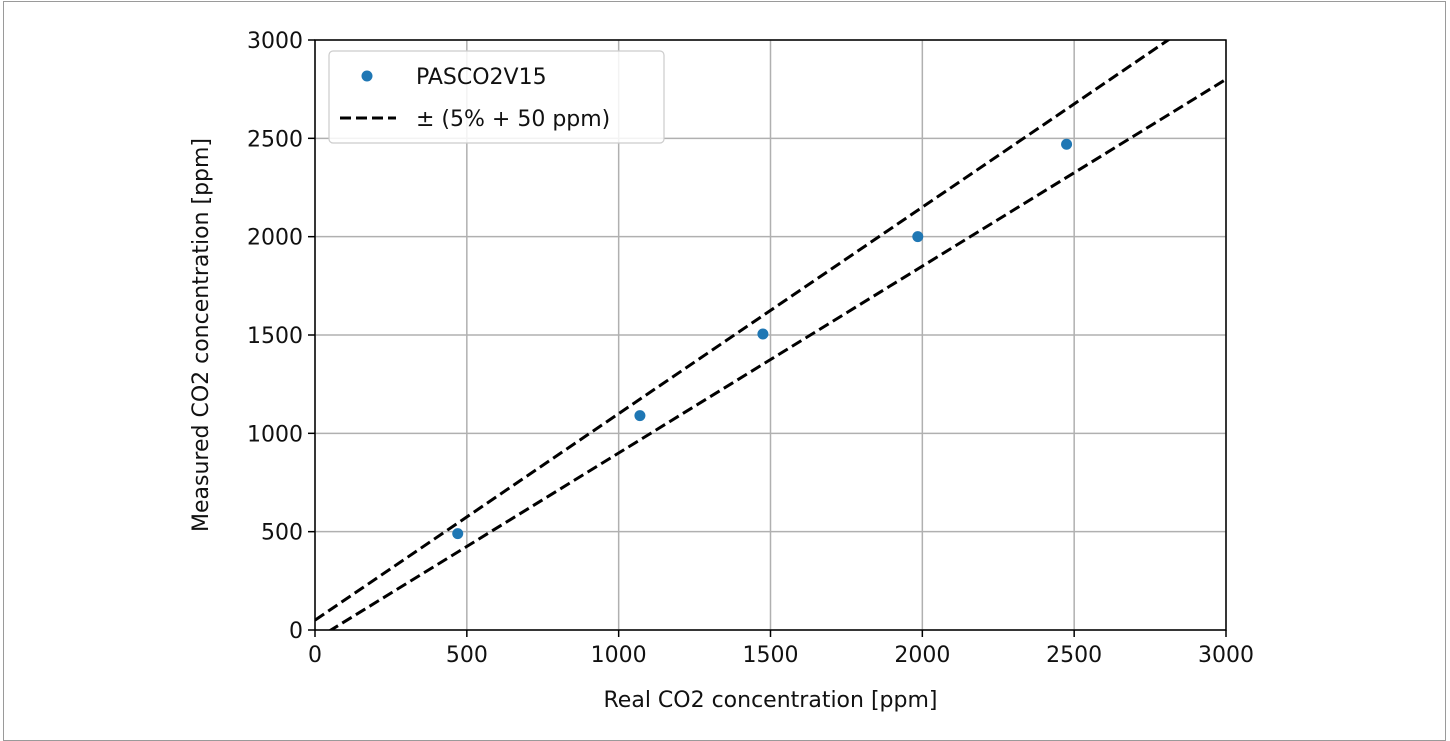  I want to click on legend-box, so click(496, 97).